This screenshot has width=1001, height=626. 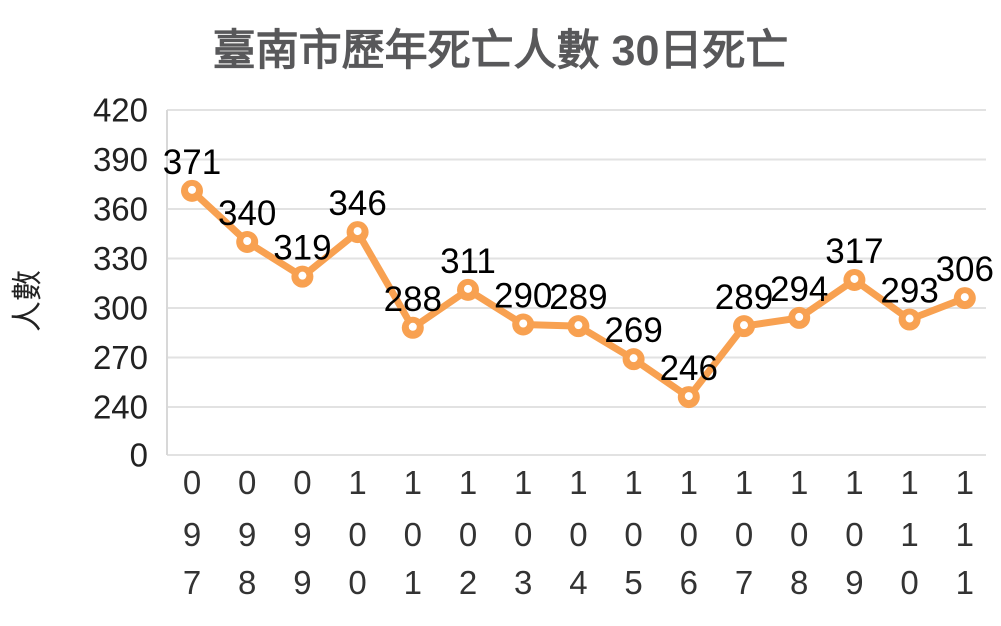 What do you see at coordinates (120, 407) in the screenshot?
I see `y-tick-label: 240` at bounding box center [120, 407].